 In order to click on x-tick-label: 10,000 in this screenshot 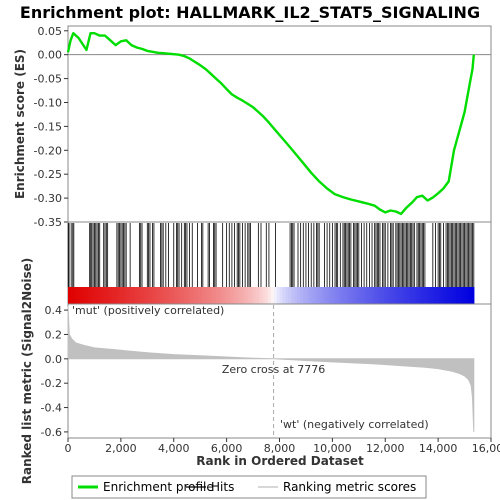, I will do `click(332, 448)`.